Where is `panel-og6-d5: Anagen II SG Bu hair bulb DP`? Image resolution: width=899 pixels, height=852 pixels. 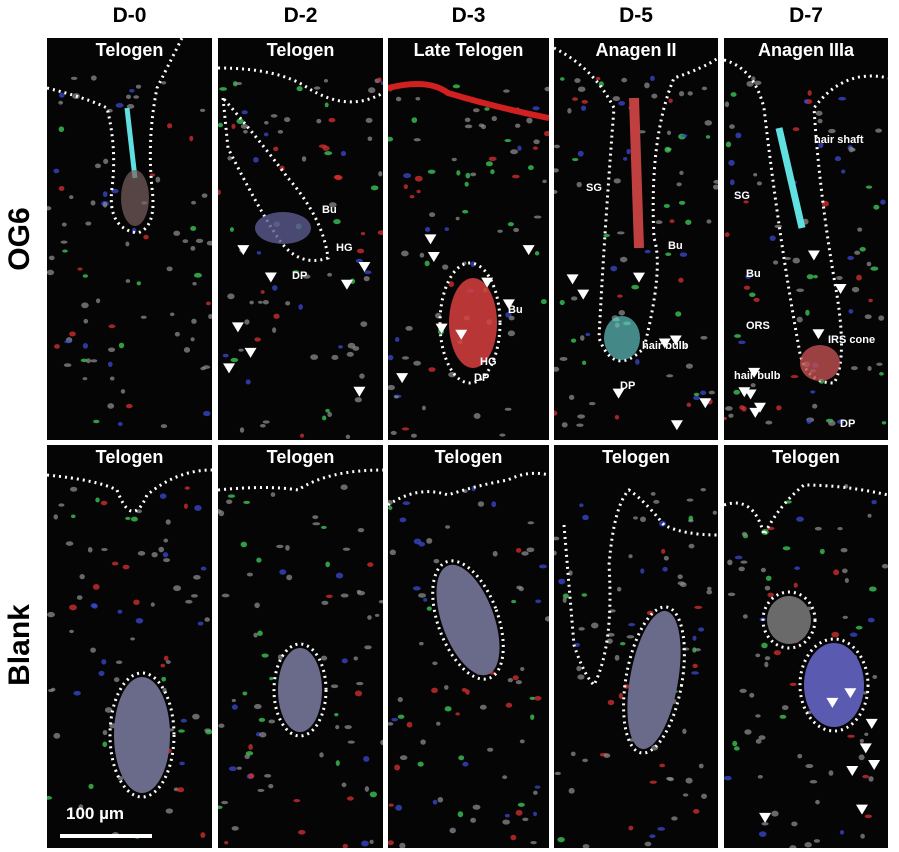
panel-og6-d5: Anagen II SG Bu hair bulb DP is located at coordinates (636, 239).